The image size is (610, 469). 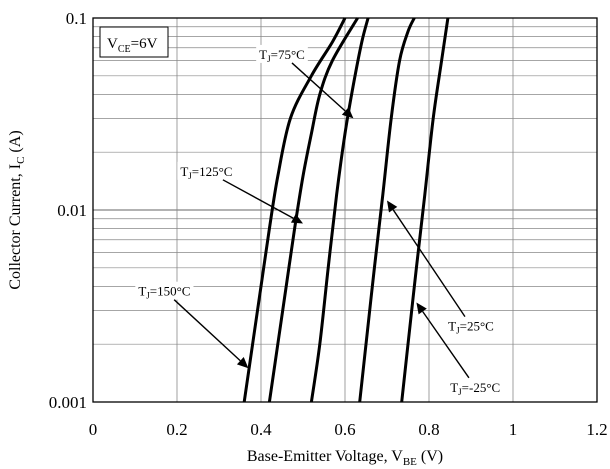 I want to click on x-tick-label: 0.4, so click(x=261, y=429).